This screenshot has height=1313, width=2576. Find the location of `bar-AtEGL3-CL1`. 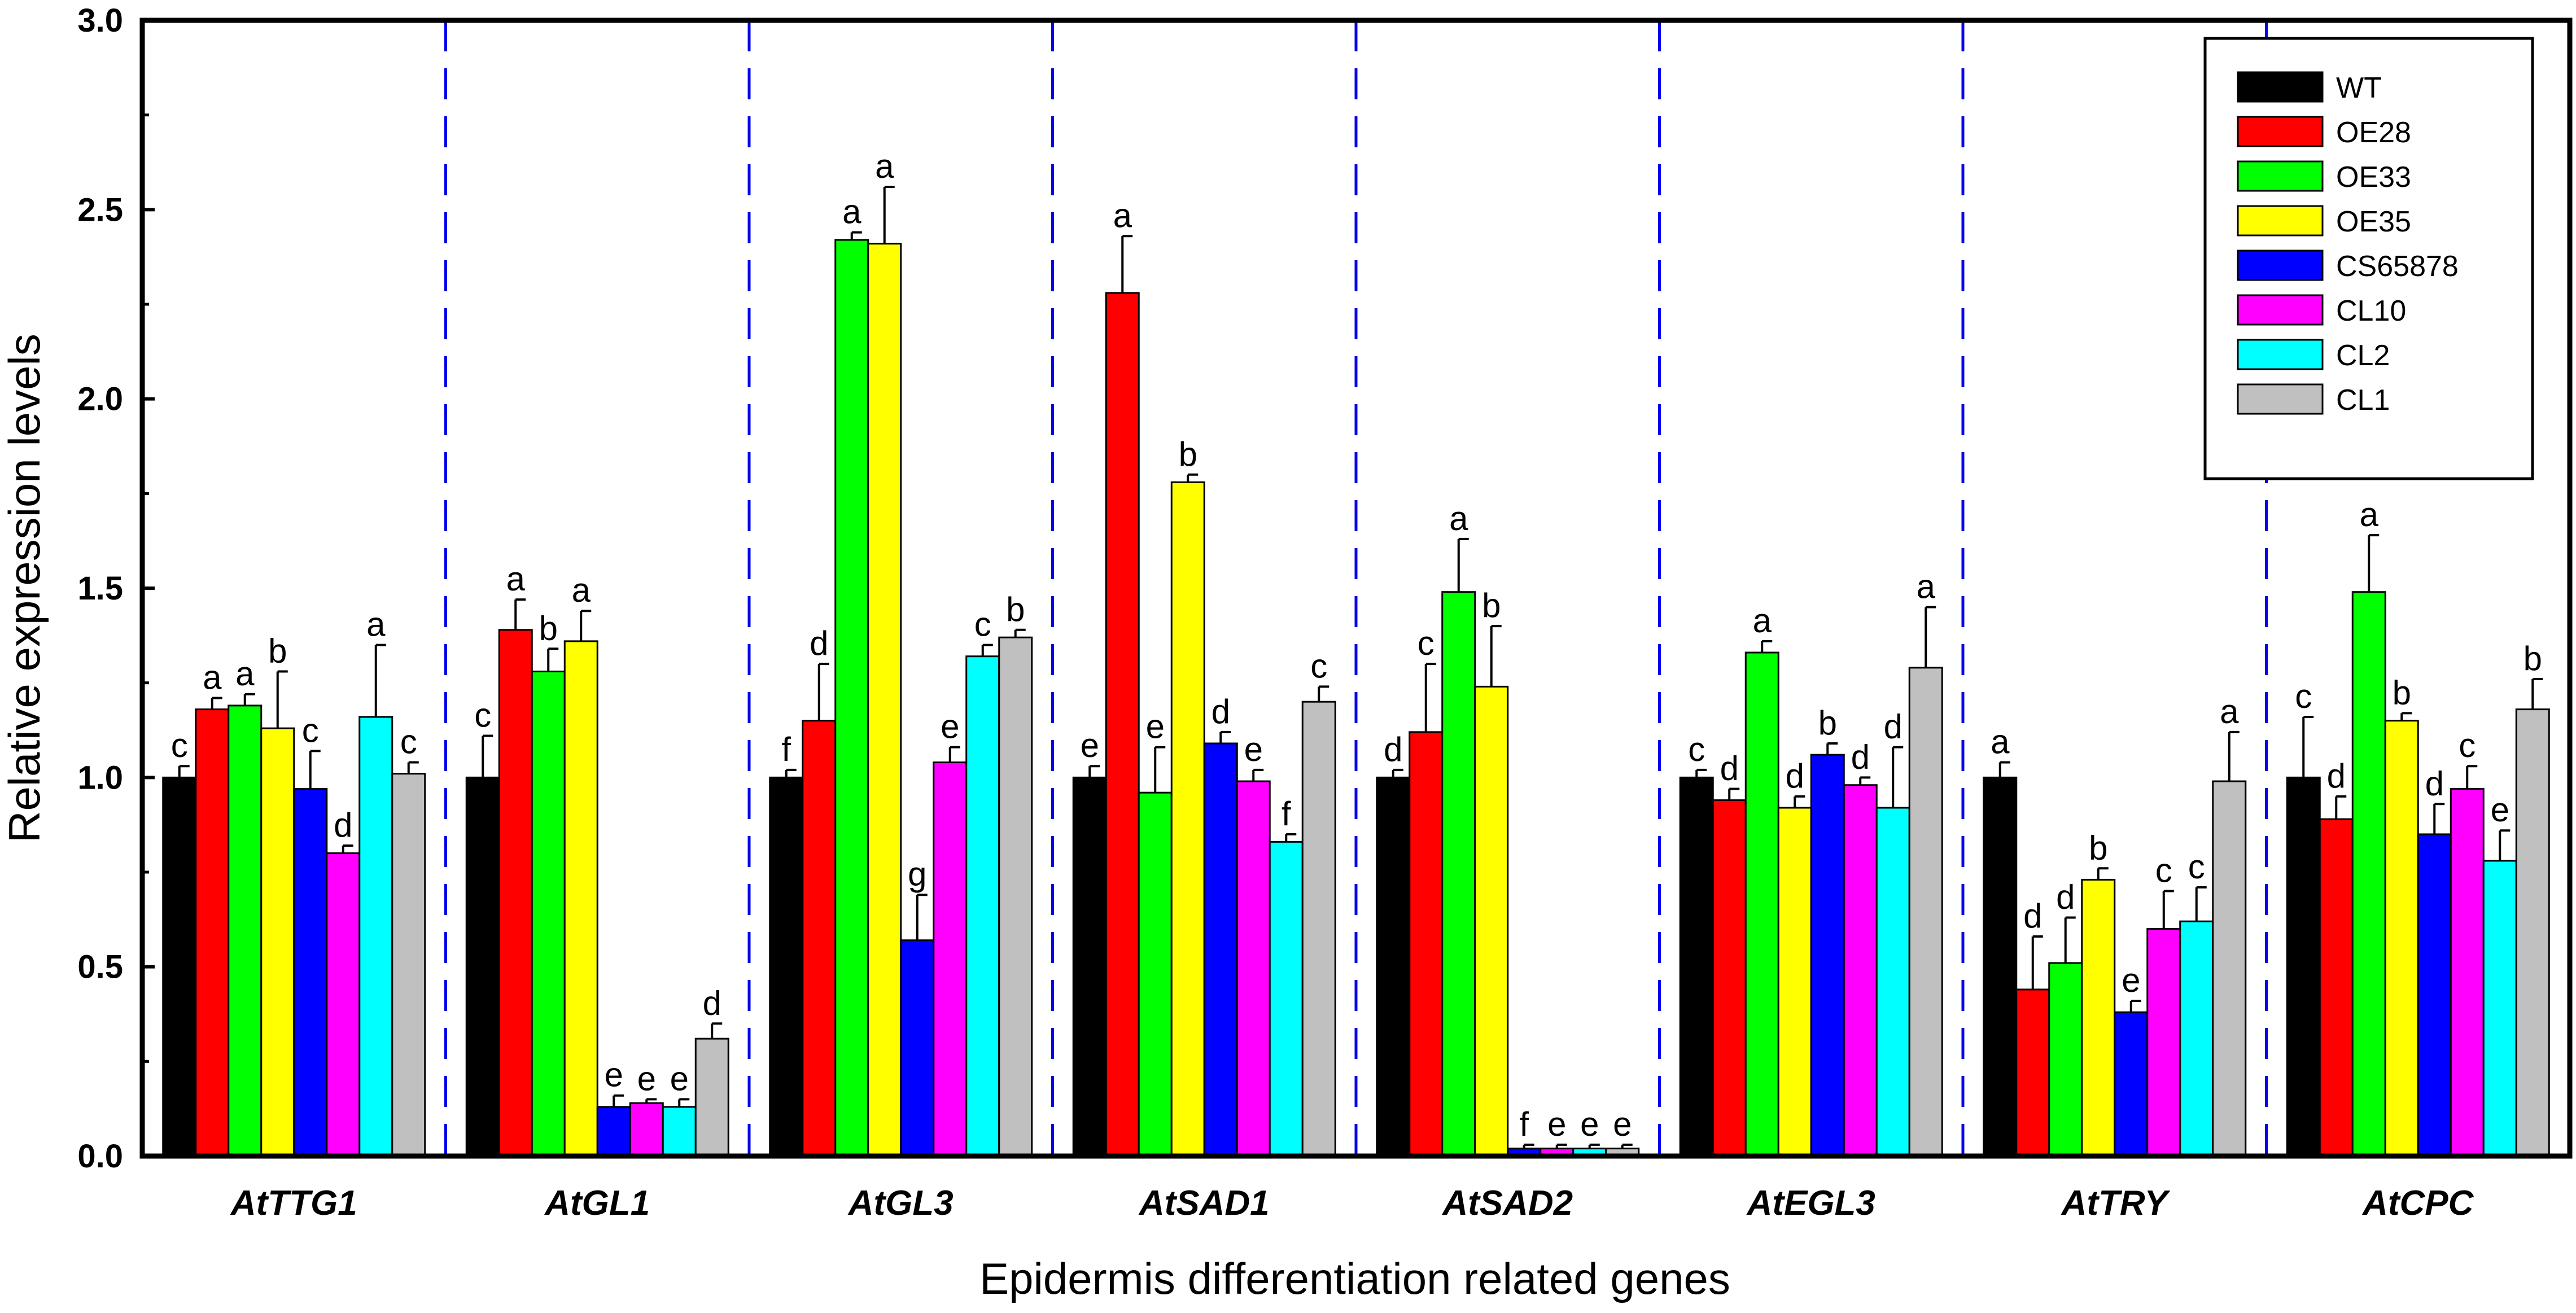

bar-AtEGL3-CL1 is located at coordinates (1925, 912).